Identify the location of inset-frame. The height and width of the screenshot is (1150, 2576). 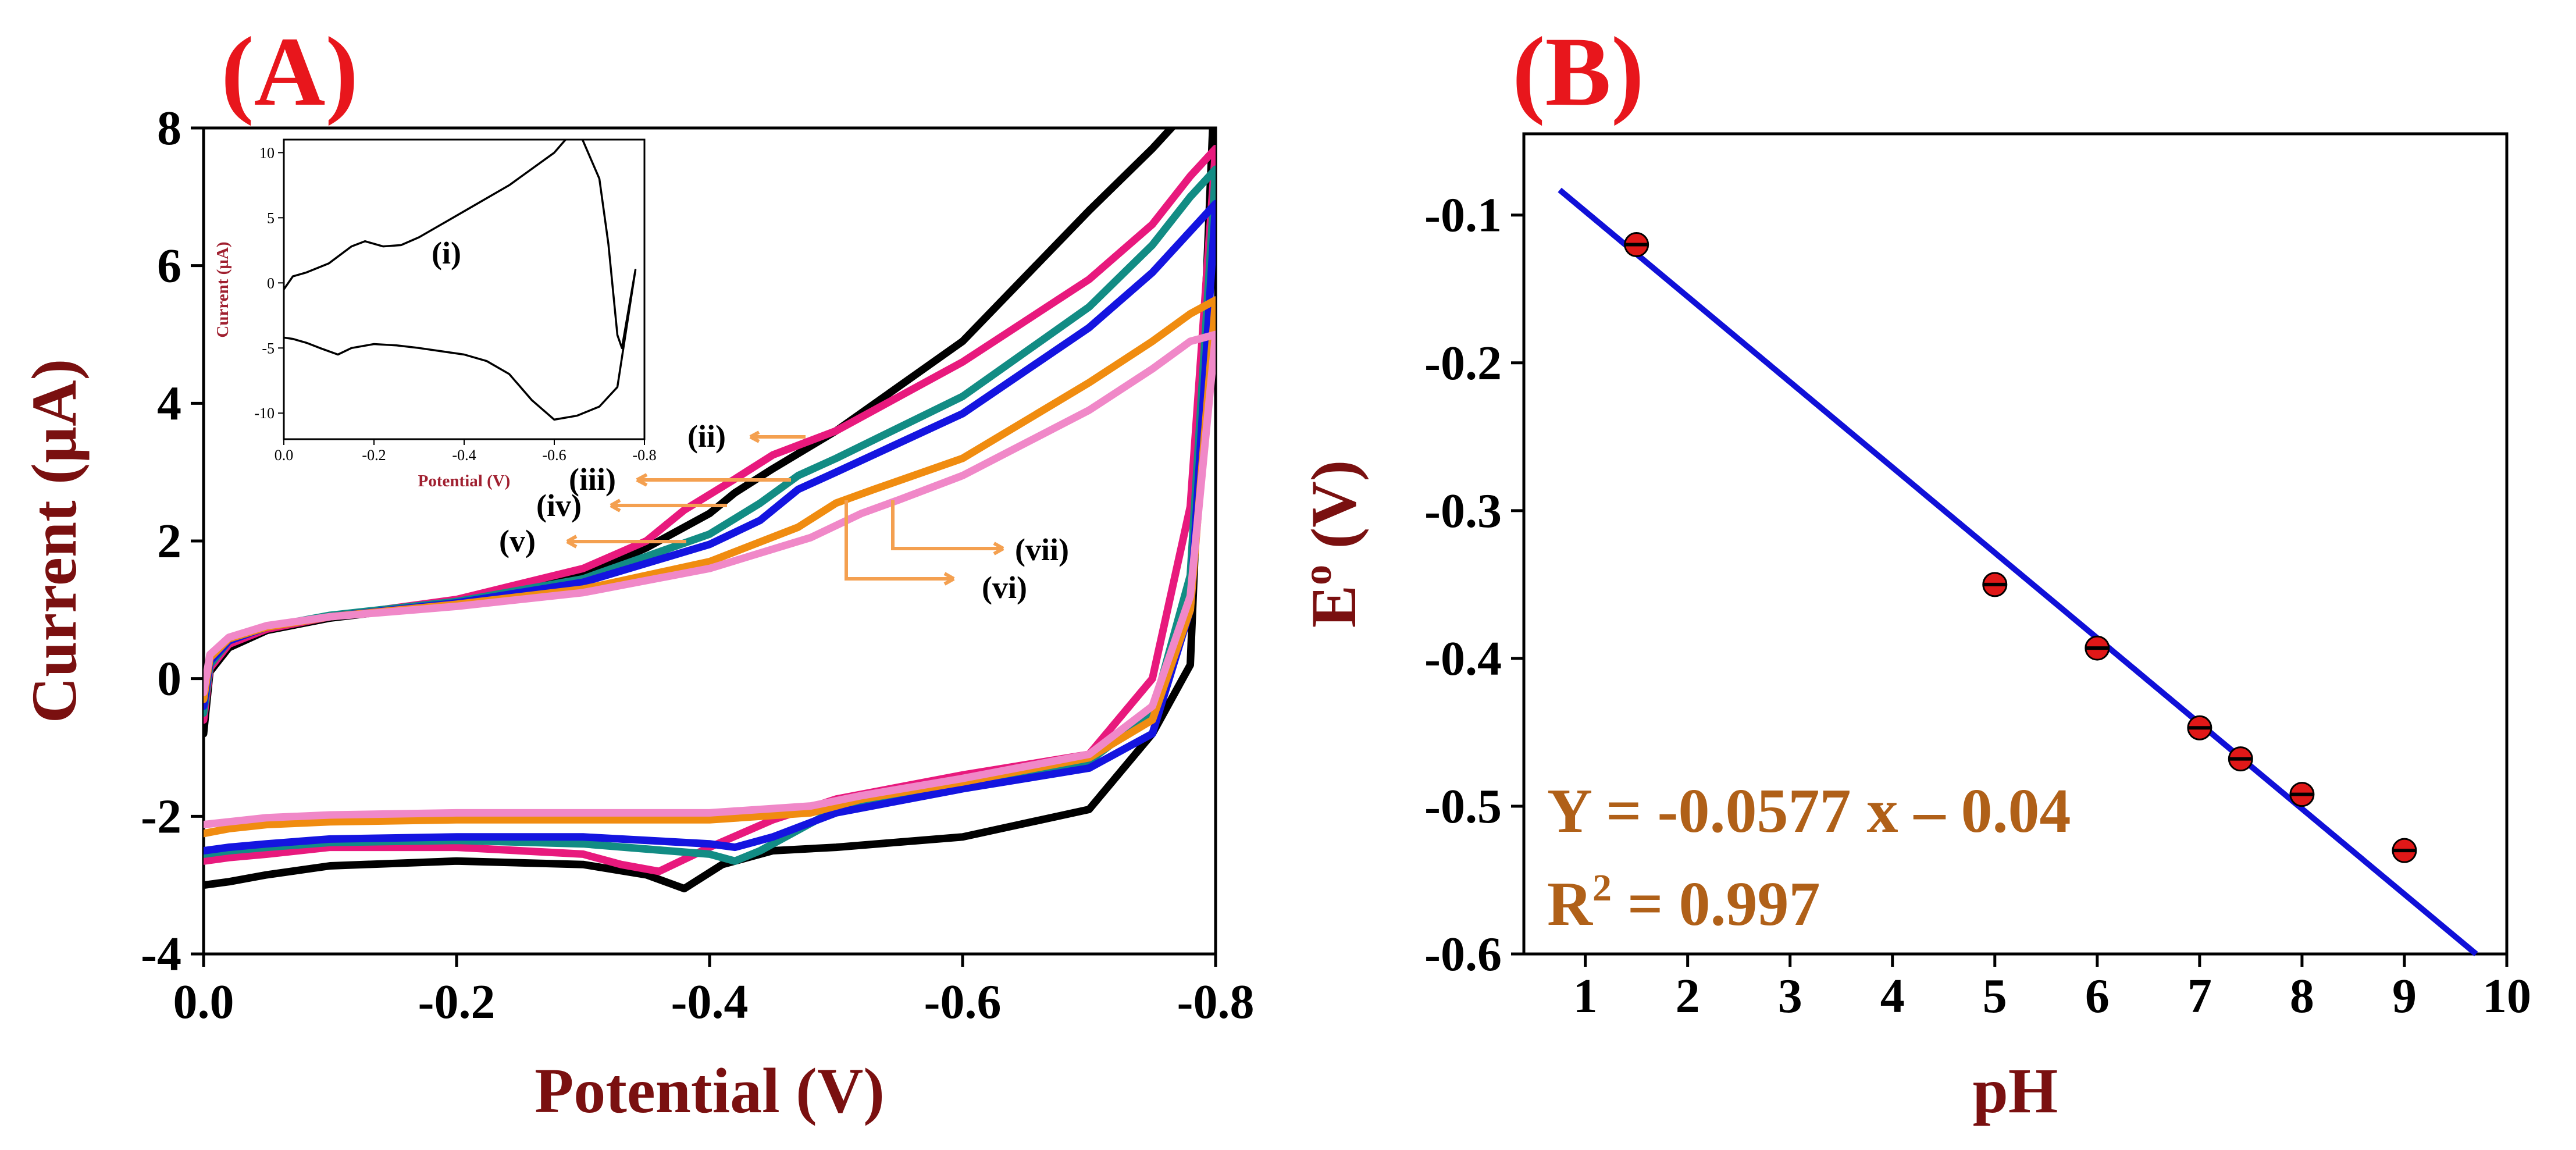
(464, 289).